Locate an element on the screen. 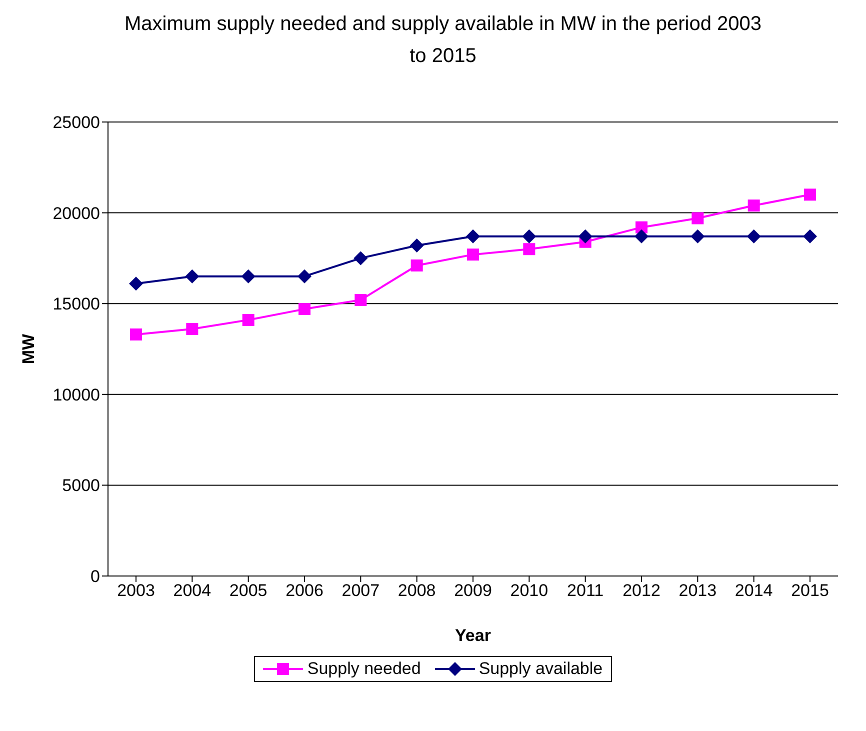 This screenshot has width=866, height=731. x-tick-label: 2005 is located at coordinates (248, 590).